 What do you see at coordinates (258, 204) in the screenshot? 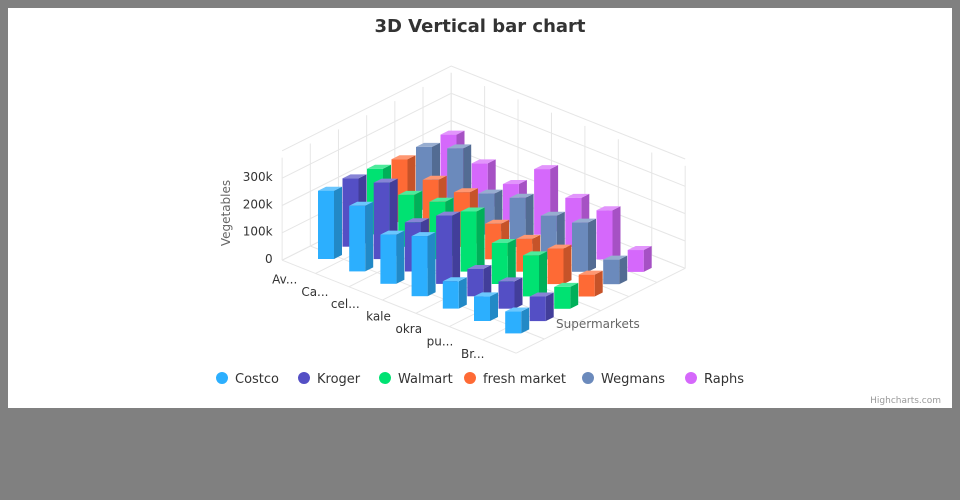
I see `y-tick-label: 200k` at bounding box center [258, 204].